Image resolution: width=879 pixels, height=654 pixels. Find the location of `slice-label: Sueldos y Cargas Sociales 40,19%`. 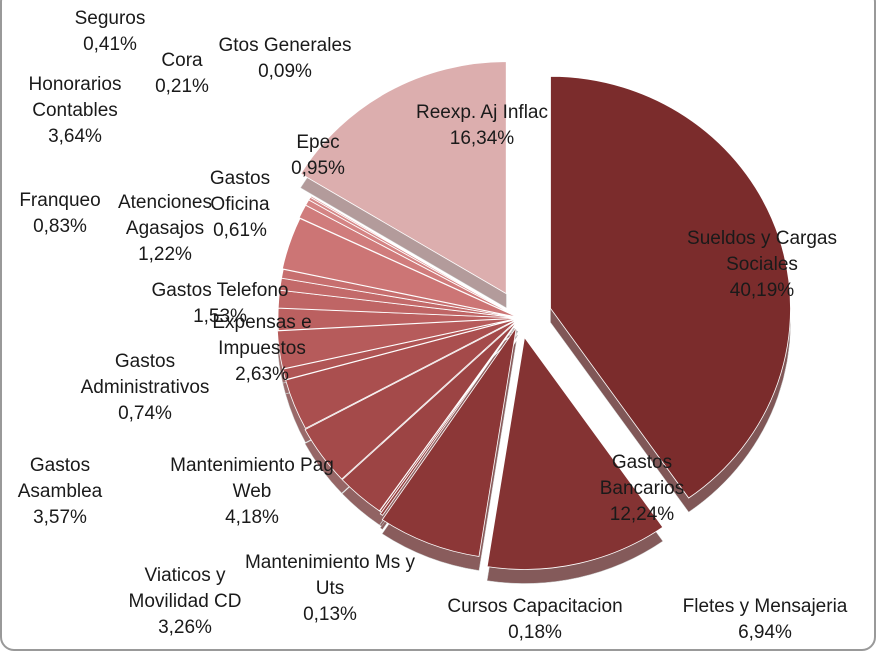

slice-label: Sueldos y Cargas Sociales 40,19% is located at coordinates (762, 265).